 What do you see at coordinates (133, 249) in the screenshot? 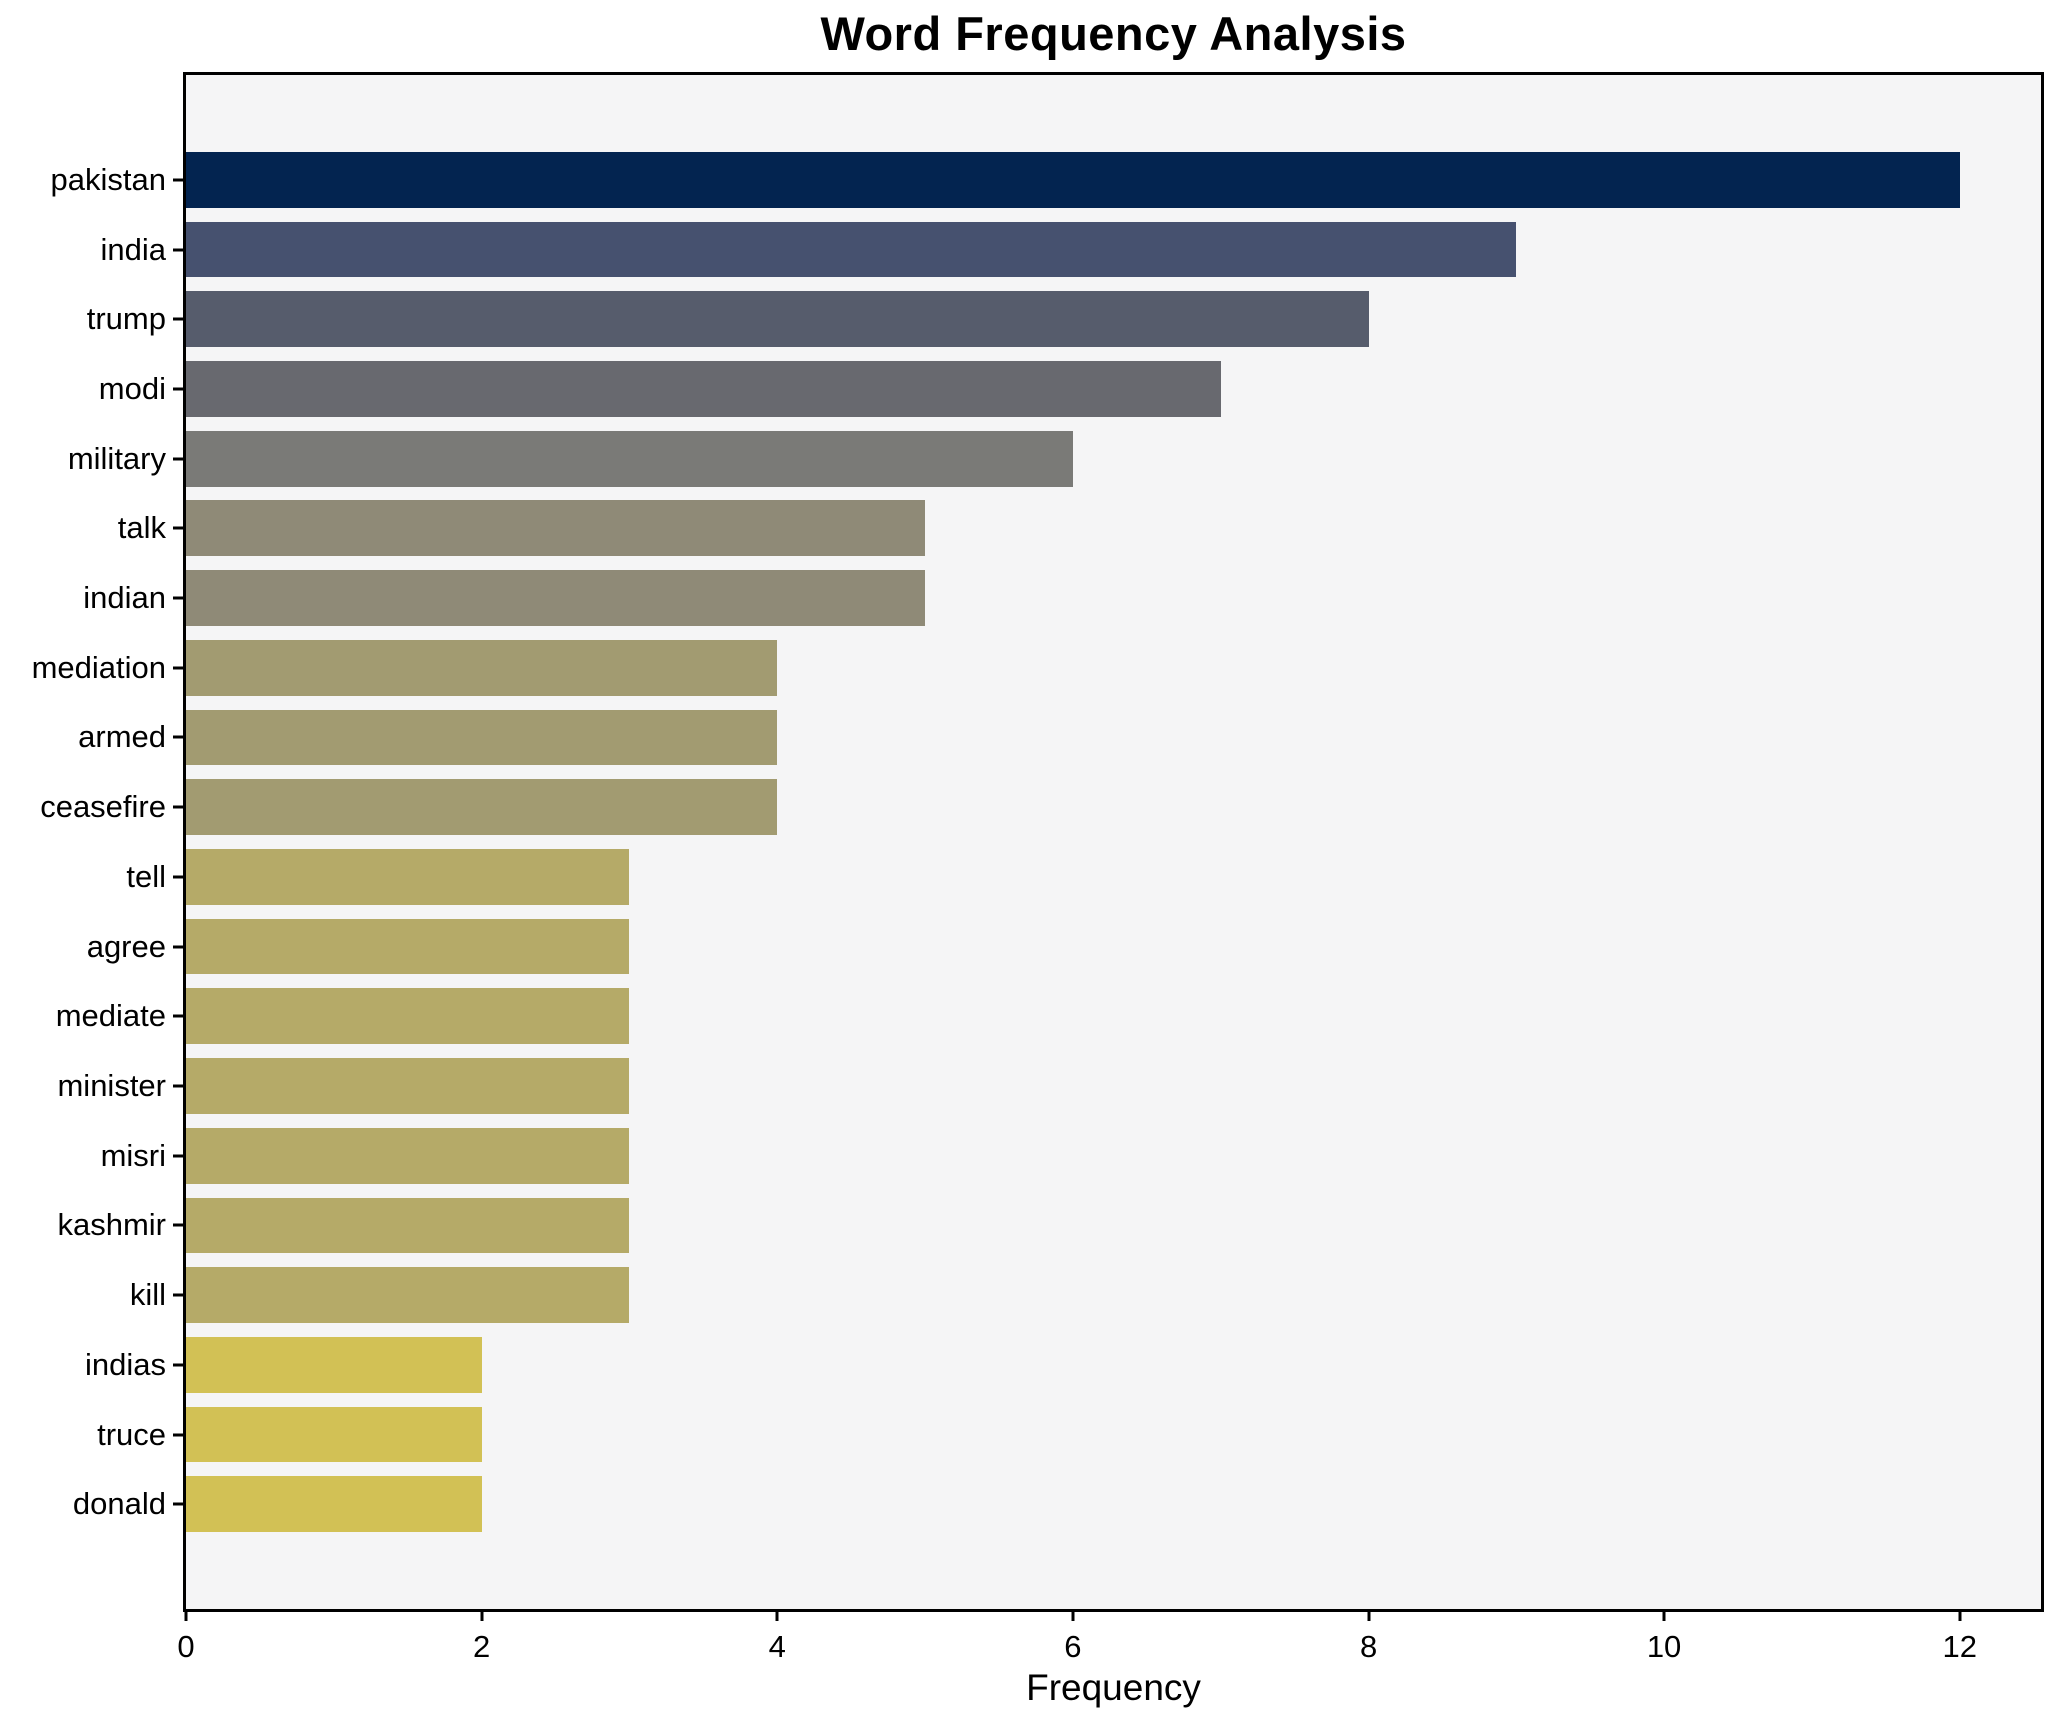
I see `y-tick-label-india: india` at bounding box center [133, 249].